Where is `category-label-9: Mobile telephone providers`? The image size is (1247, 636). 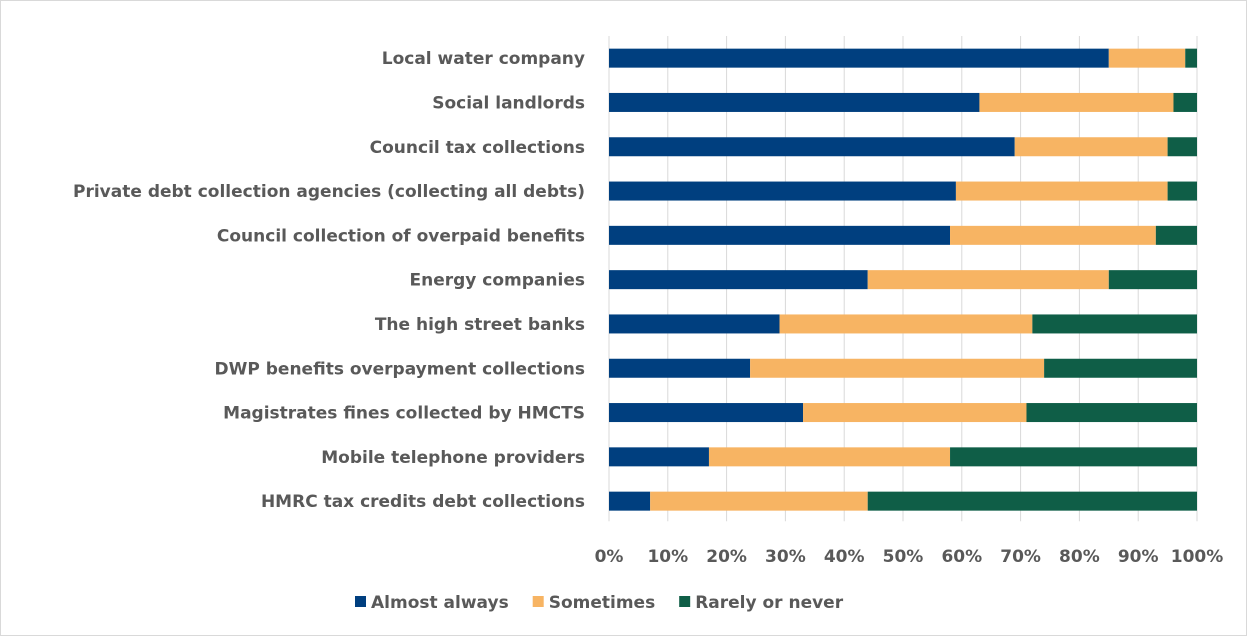
category-label-9: Mobile telephone providers is located at coordinates (453, 458).